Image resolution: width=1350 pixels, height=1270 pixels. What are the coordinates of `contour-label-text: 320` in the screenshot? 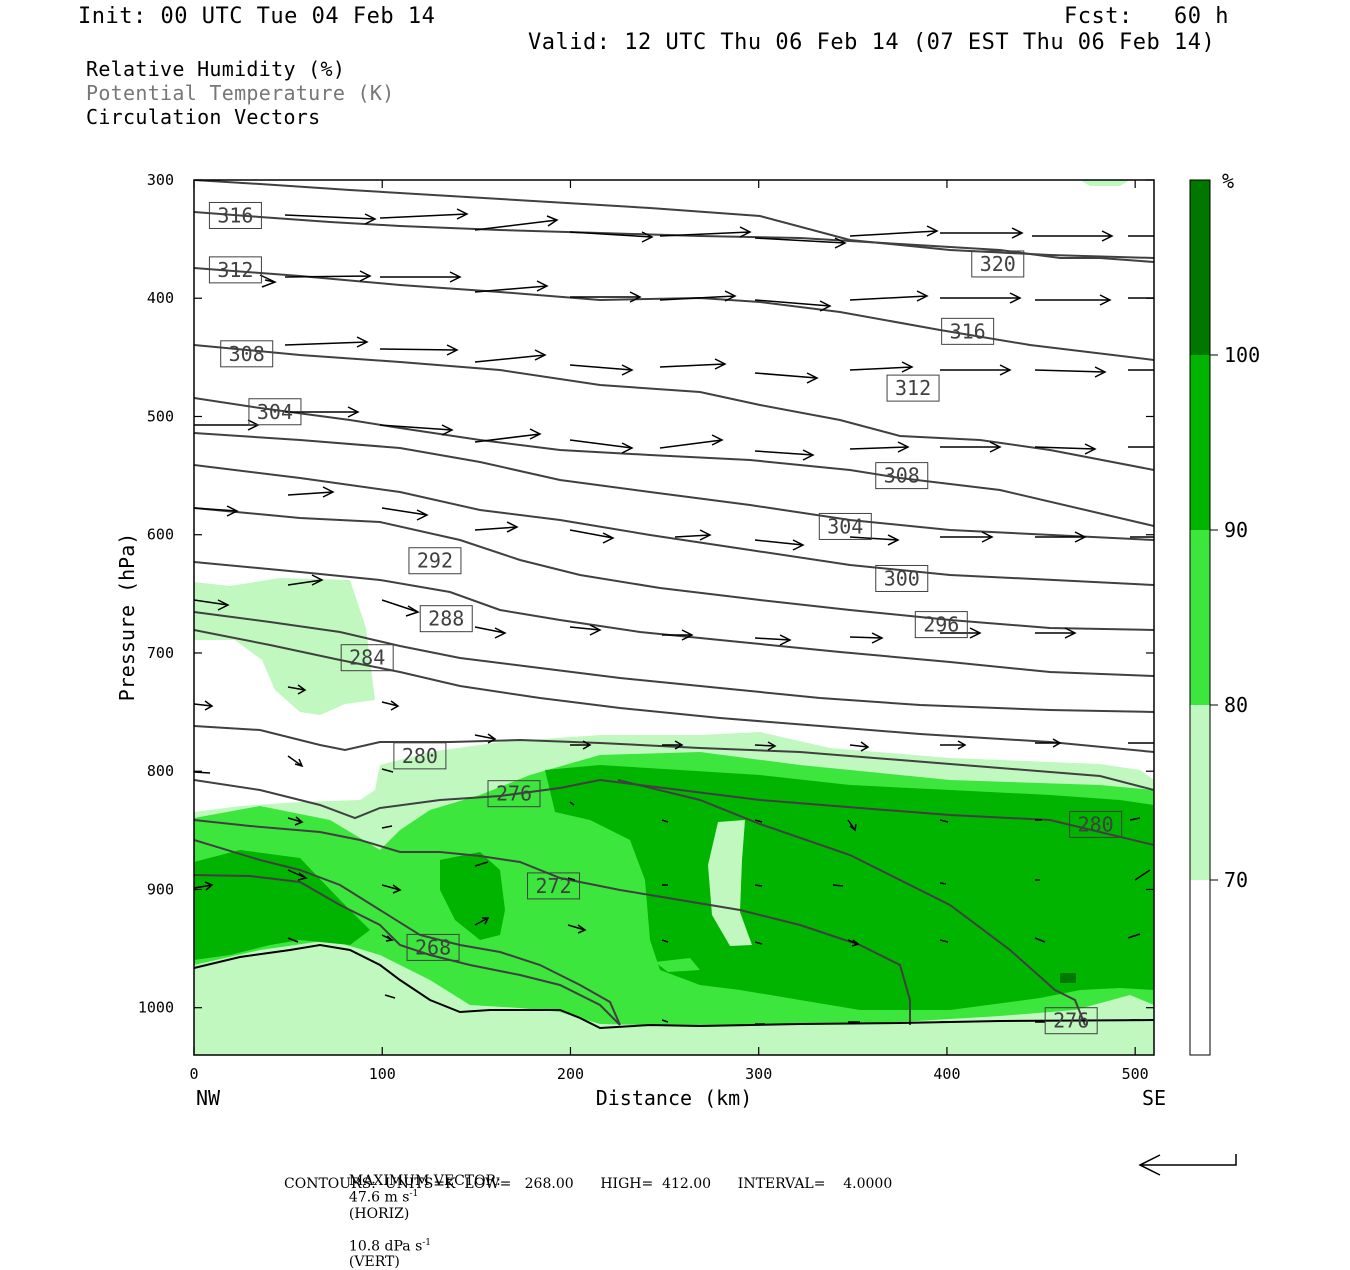 It's located at (998, 264).